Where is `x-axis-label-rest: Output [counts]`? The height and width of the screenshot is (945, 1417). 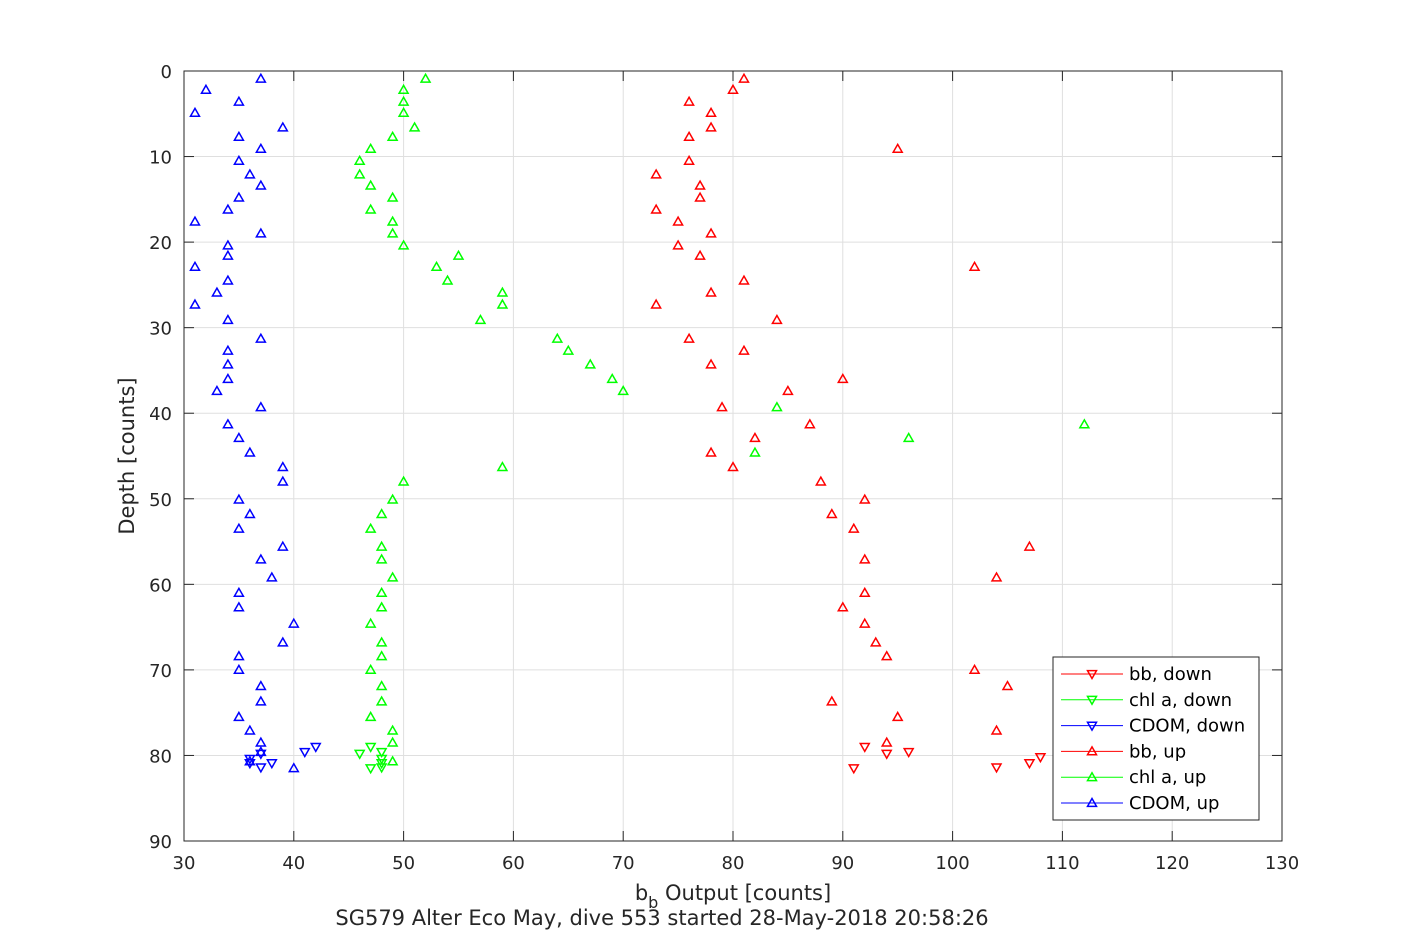
x-axis-label-rest: Output [counts] is located at coordinates (744, 893).